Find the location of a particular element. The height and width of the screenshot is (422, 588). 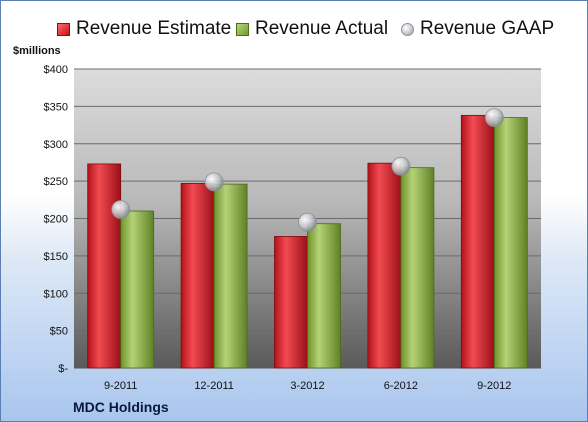

x-tick-label: 12-2011 is located at coordinates (214, 386).